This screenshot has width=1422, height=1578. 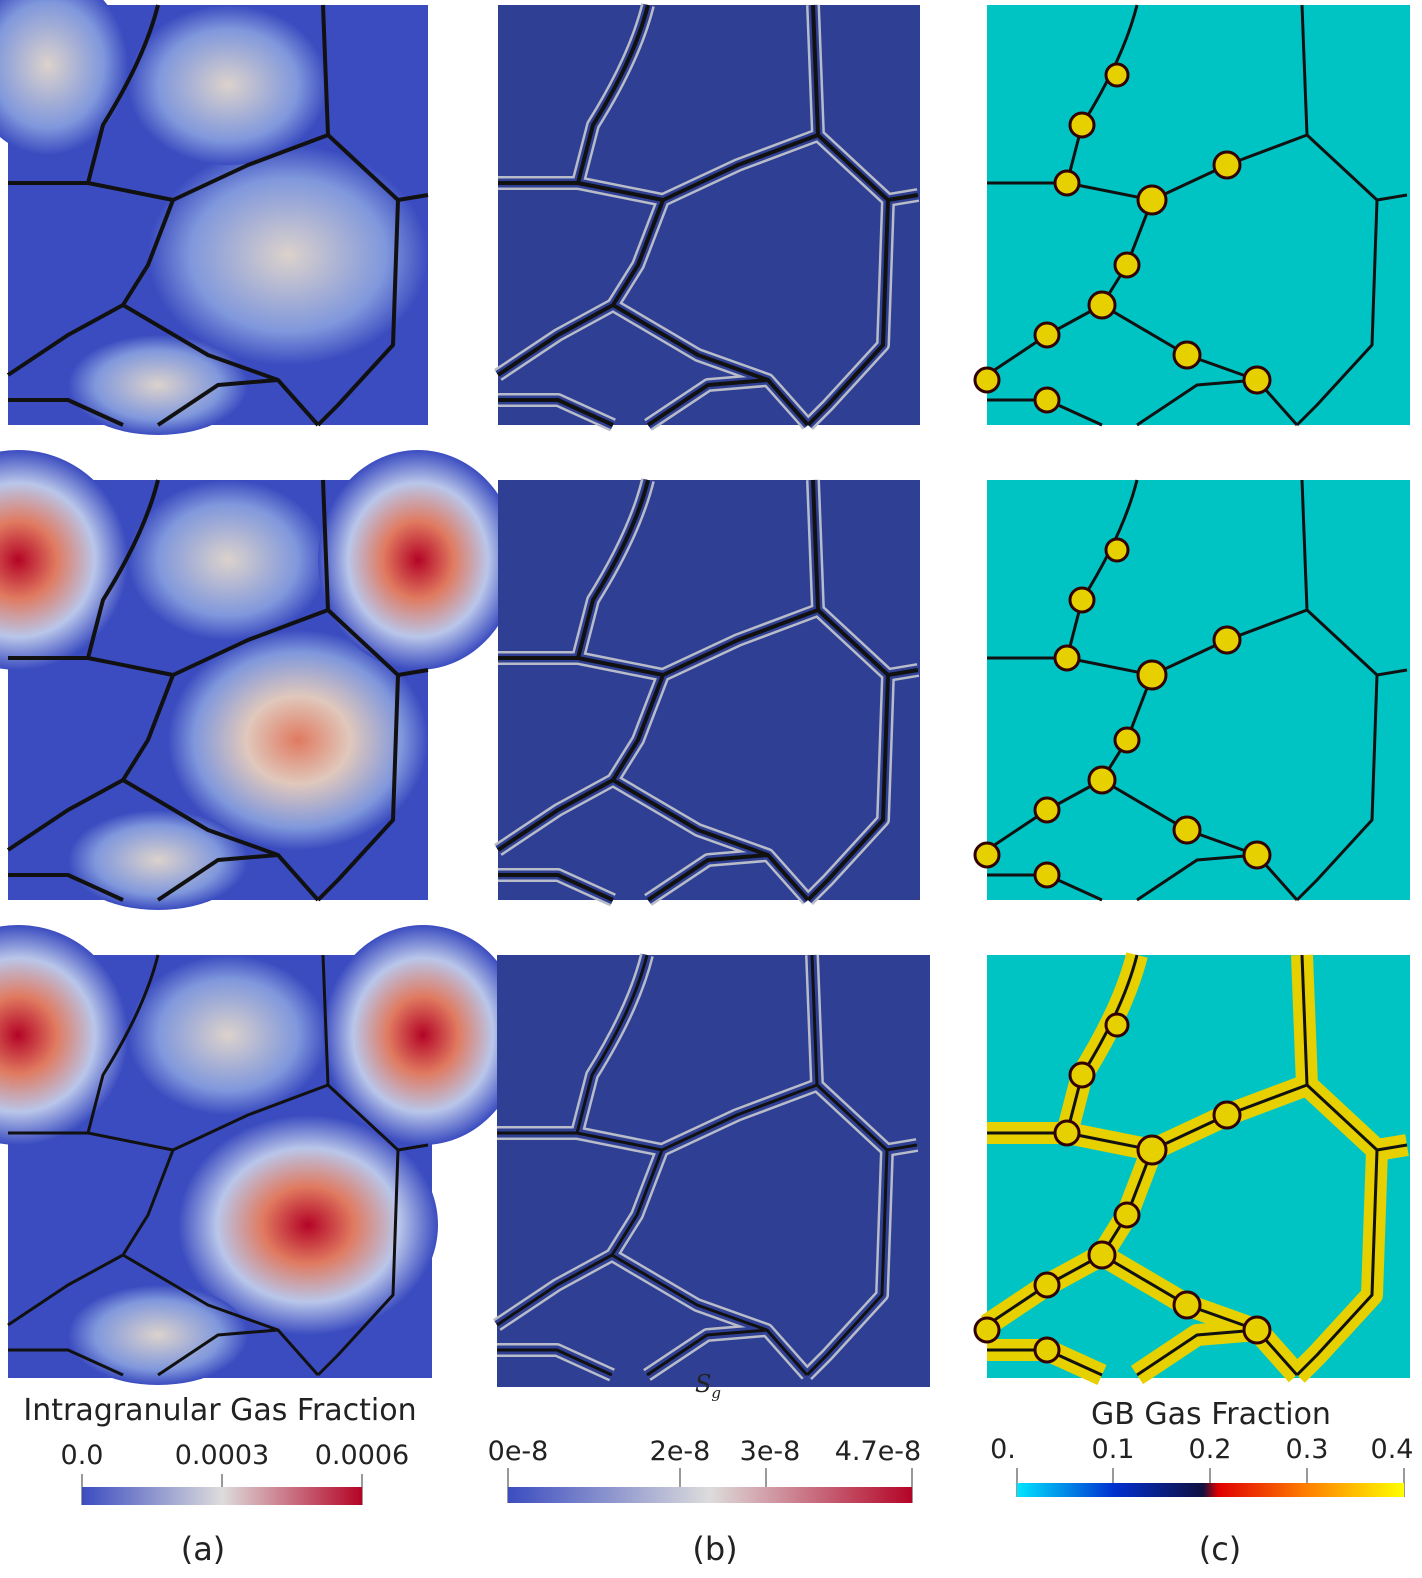 I want to click on panel-label: (a), so click(x=203, y=1549).